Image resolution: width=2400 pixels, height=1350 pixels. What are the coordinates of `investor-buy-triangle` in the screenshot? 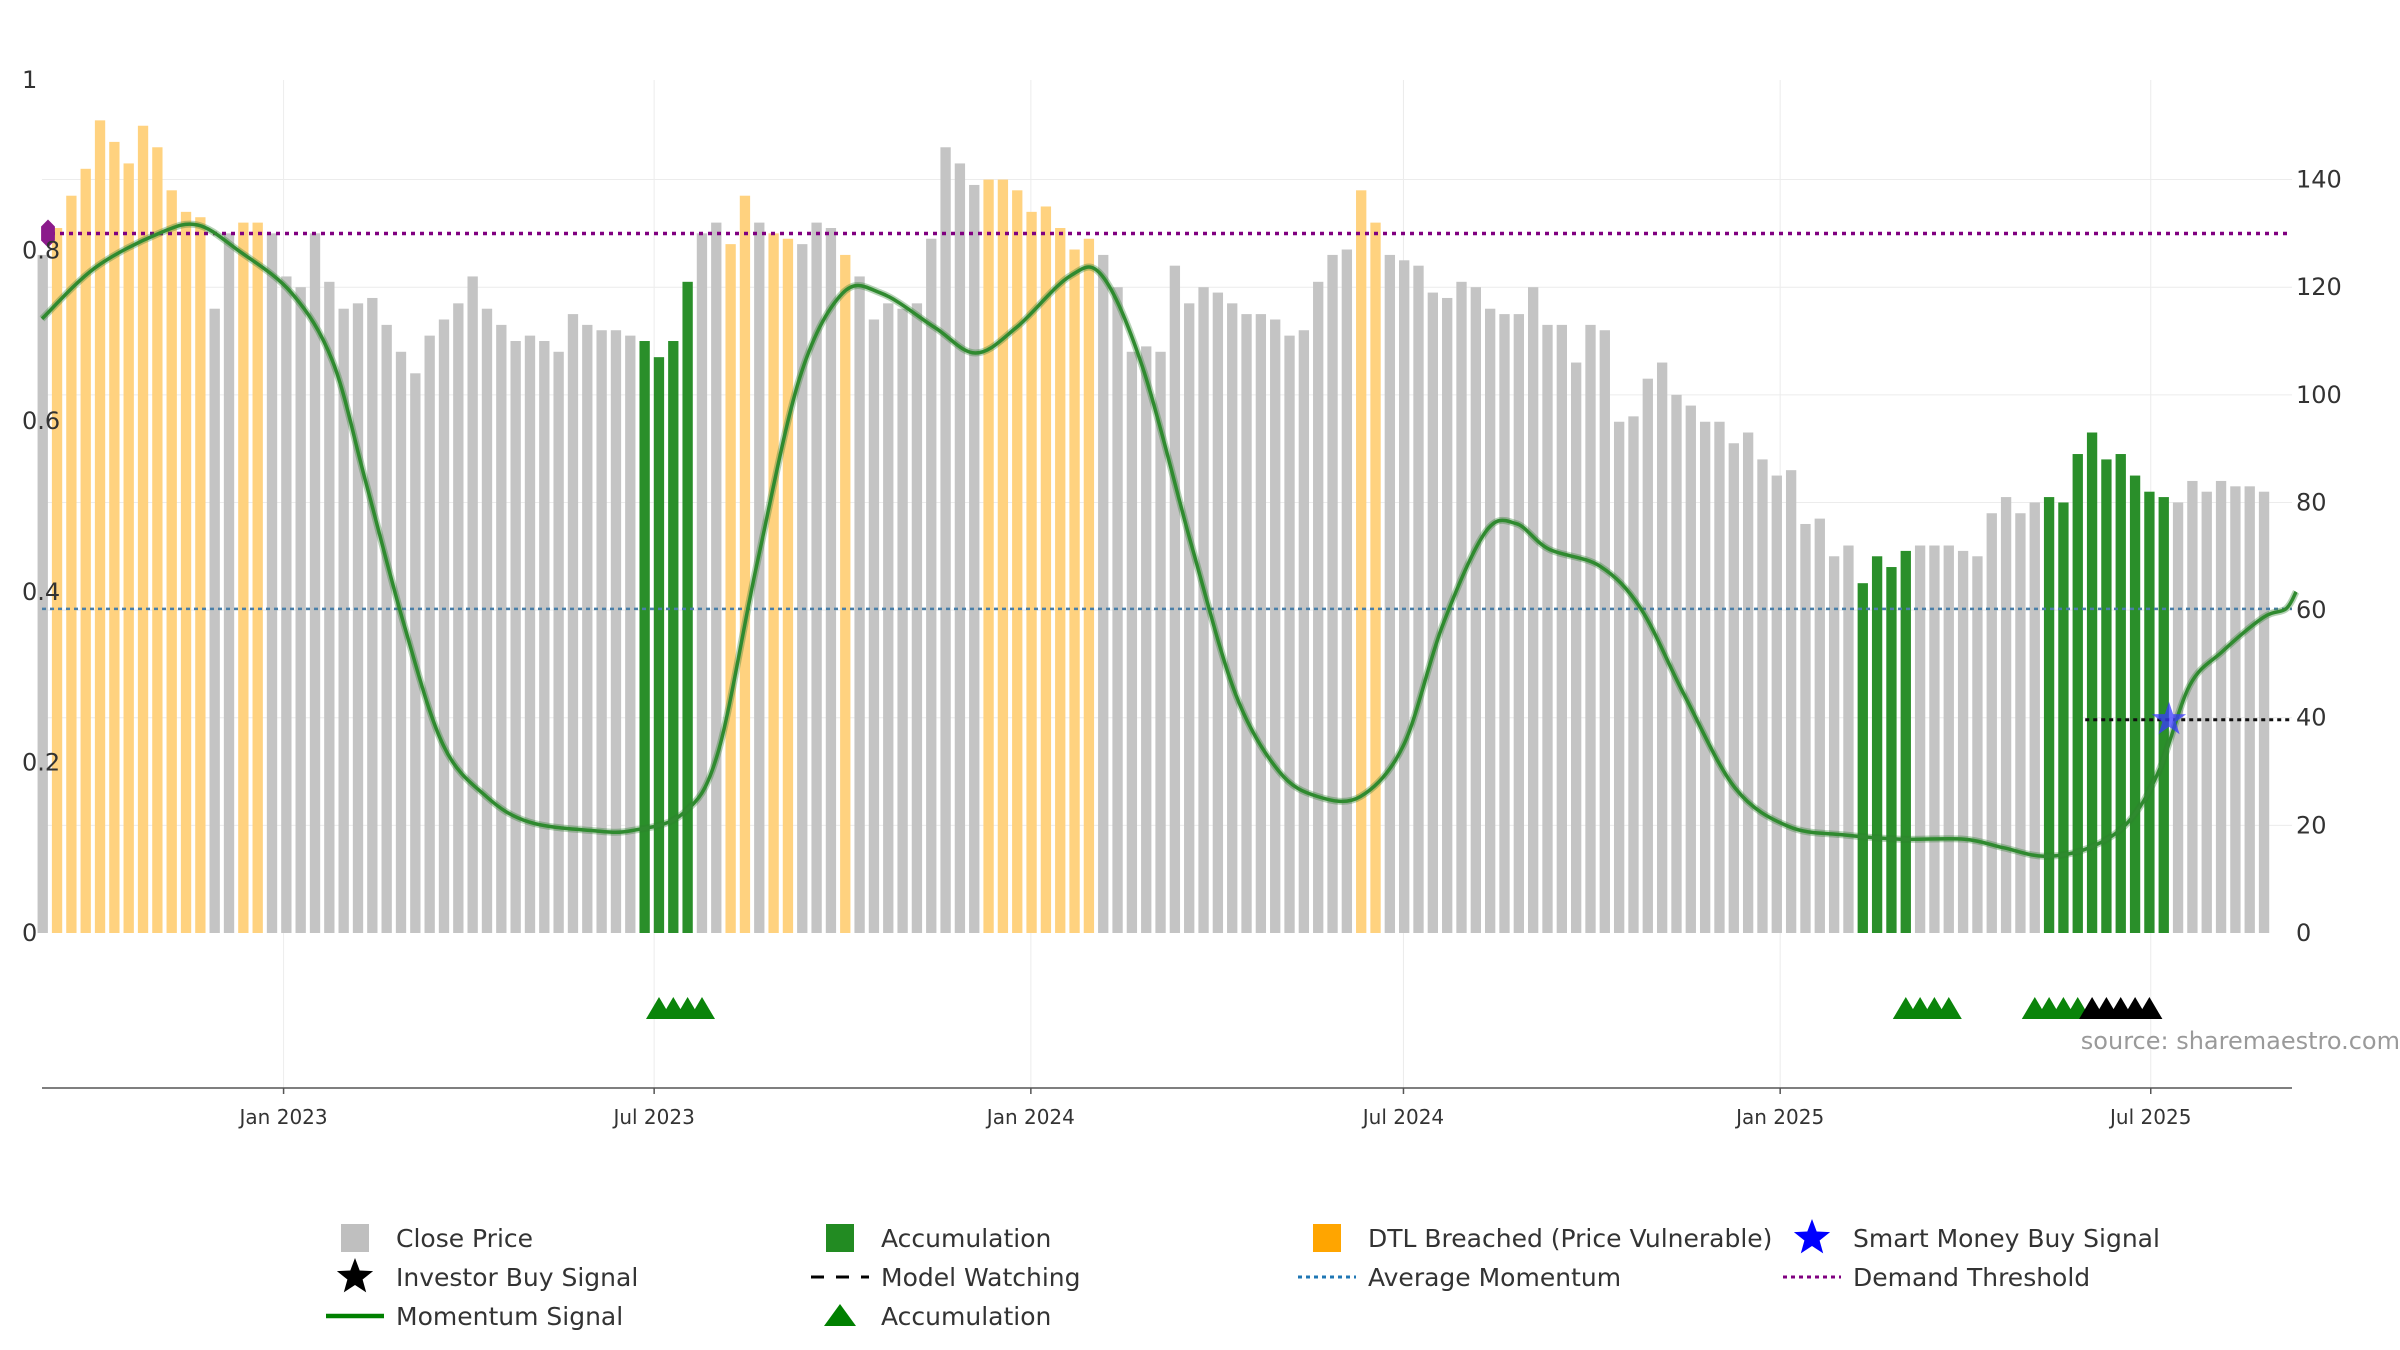 It's located at (2149, 1008).